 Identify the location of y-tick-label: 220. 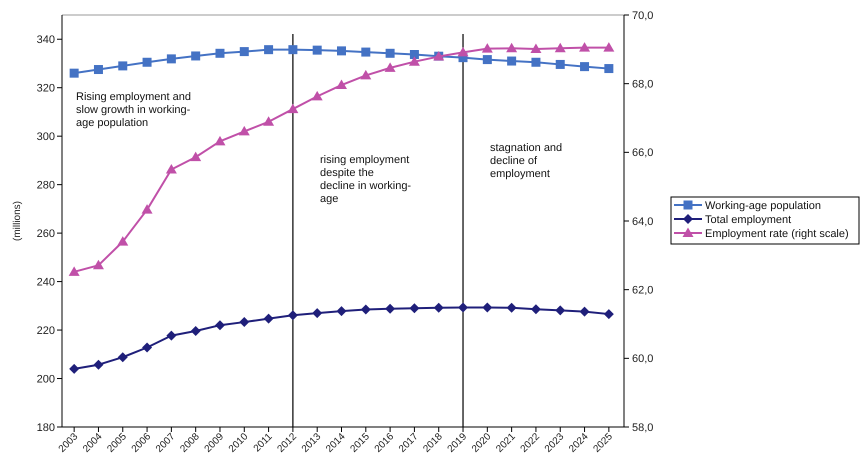
(45, 330).